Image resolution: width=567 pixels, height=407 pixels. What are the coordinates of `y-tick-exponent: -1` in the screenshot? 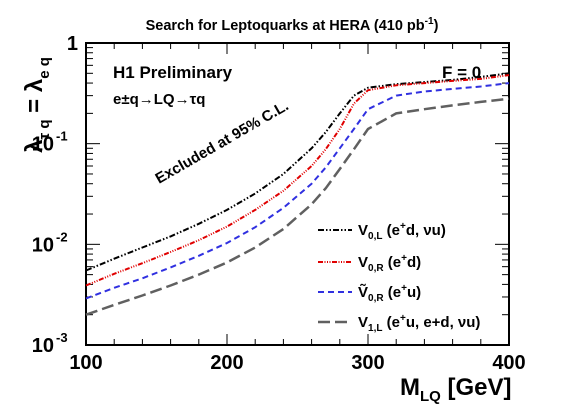 It's located at (62, 136).